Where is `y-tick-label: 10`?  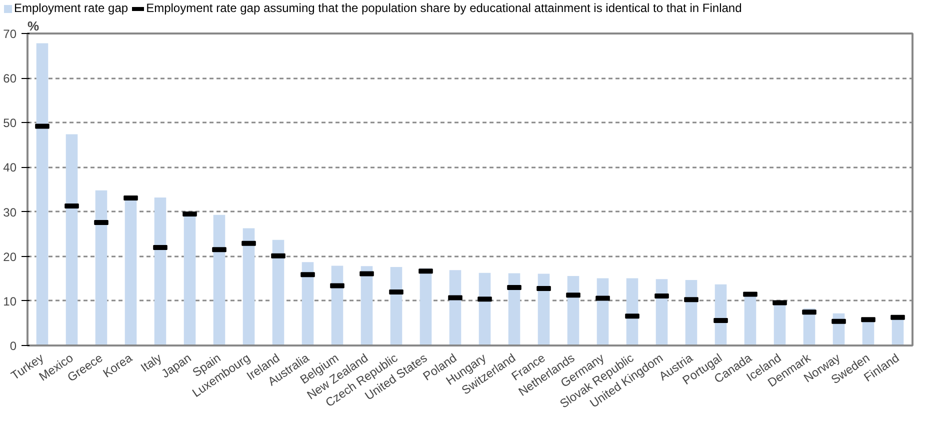
y-tick-label: 10 is located at coordinates (10, 301).